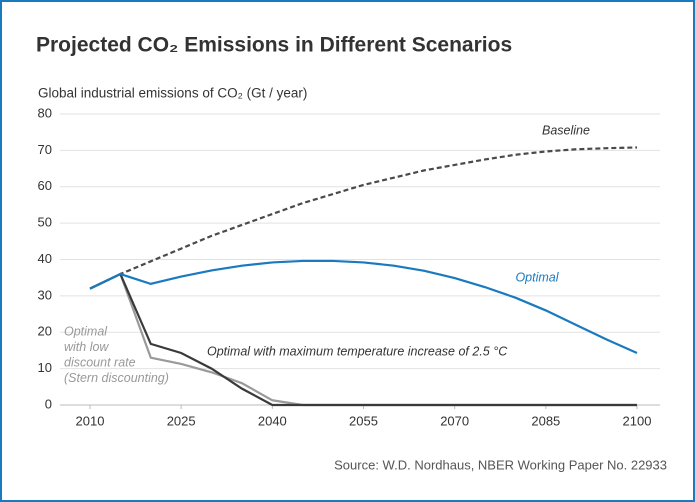 The image size is (695, 502). Describe the element at coordinates (48, 403) in the screenshot. I see `y-tick-label: 0` at that location.